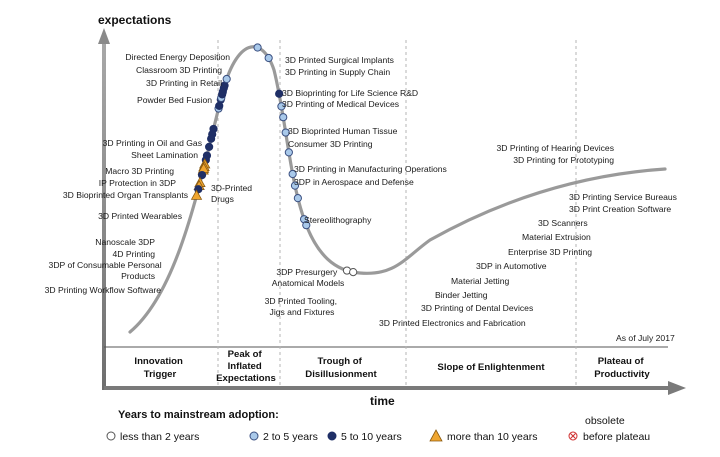 The width and height of the screenshot is (720, 457). What do you see at coordinates (103, 290) in the screenshot?
I see `label-3d-printing-workflow-software: 3D Printing Workflow Software` at bounding box center [103, 290].